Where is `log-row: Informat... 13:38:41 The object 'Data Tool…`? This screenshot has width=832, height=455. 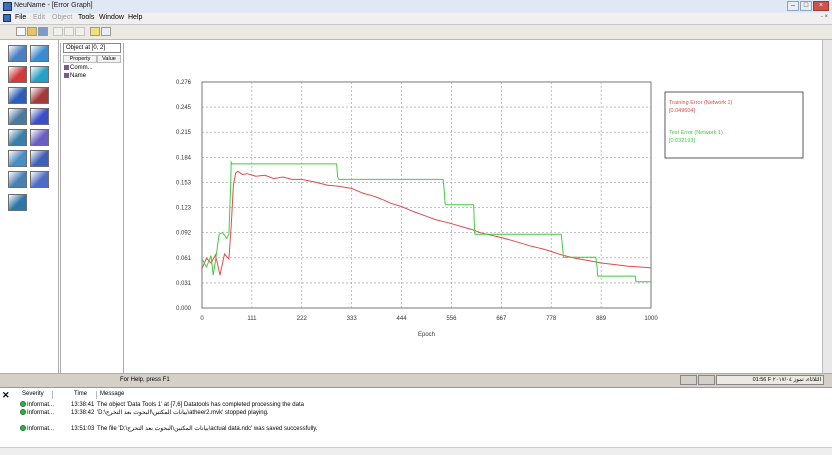 log-row: Informat... 13:38:41 The object 'Data Tool… is located at coordinates (162, 404).